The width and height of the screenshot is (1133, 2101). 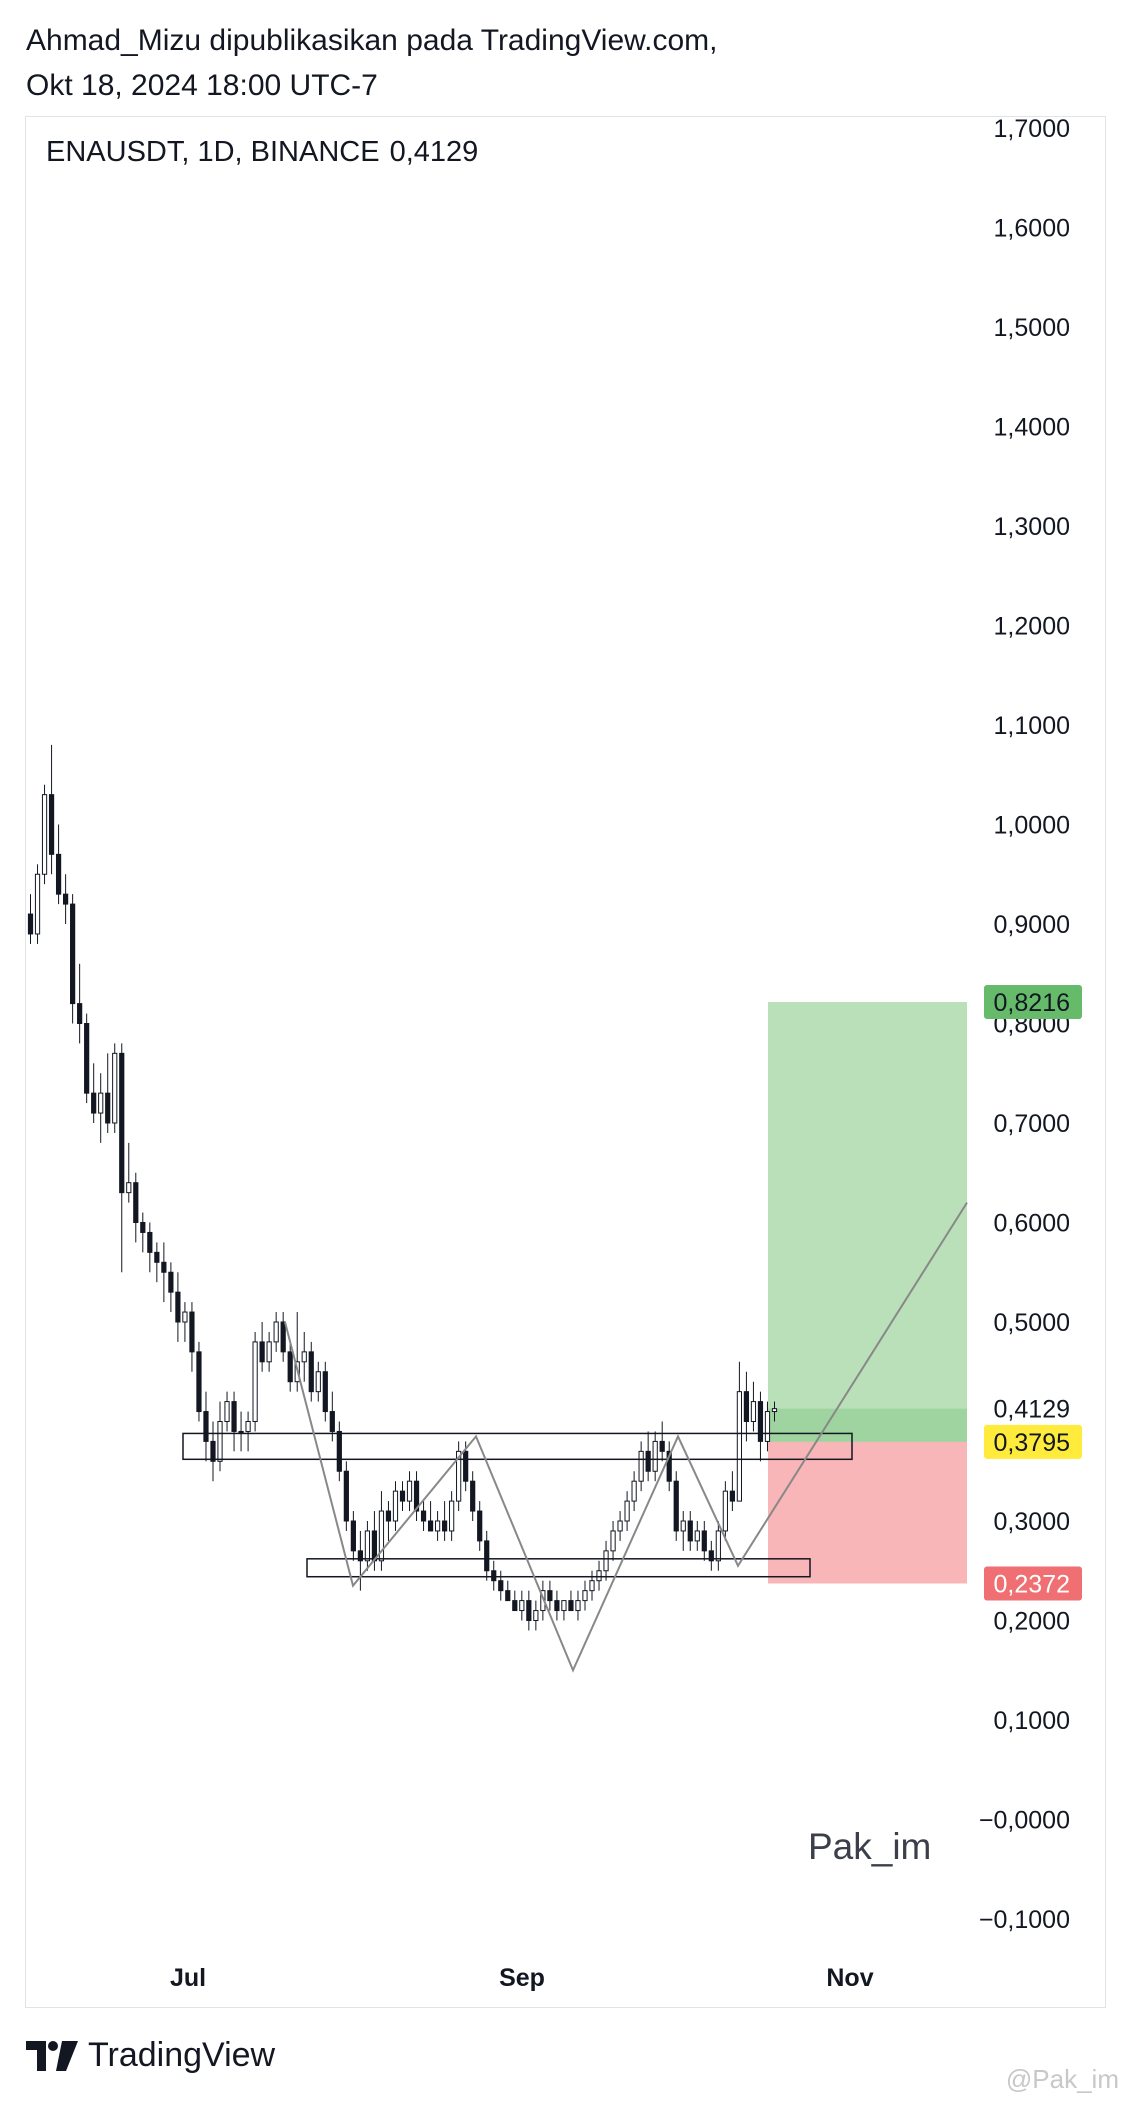 I want to click on y-axis-tick: 1,1000, so click(x=1032, y=726).